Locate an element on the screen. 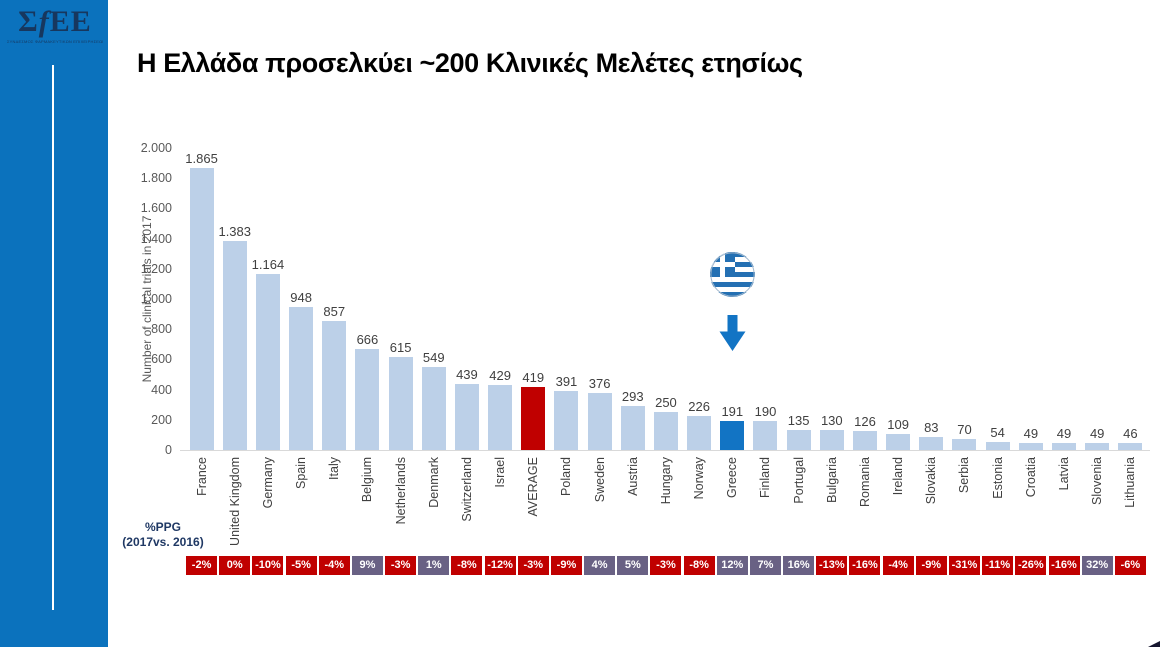  country-label: France is located at coordinates (201, 476).